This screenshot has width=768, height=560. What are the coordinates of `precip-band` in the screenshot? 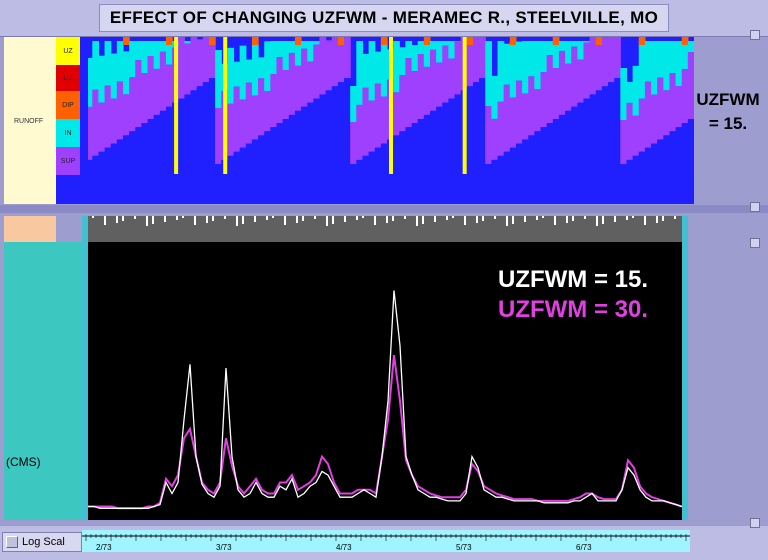 It's located at (385, 229).